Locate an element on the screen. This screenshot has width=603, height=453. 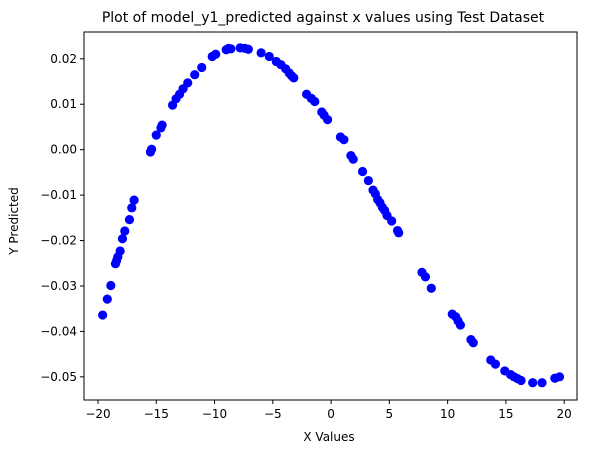
x-axis-ticks: −20 −15 −10 −5 0 5 10 15 20 is located at coordinates (328, 410).